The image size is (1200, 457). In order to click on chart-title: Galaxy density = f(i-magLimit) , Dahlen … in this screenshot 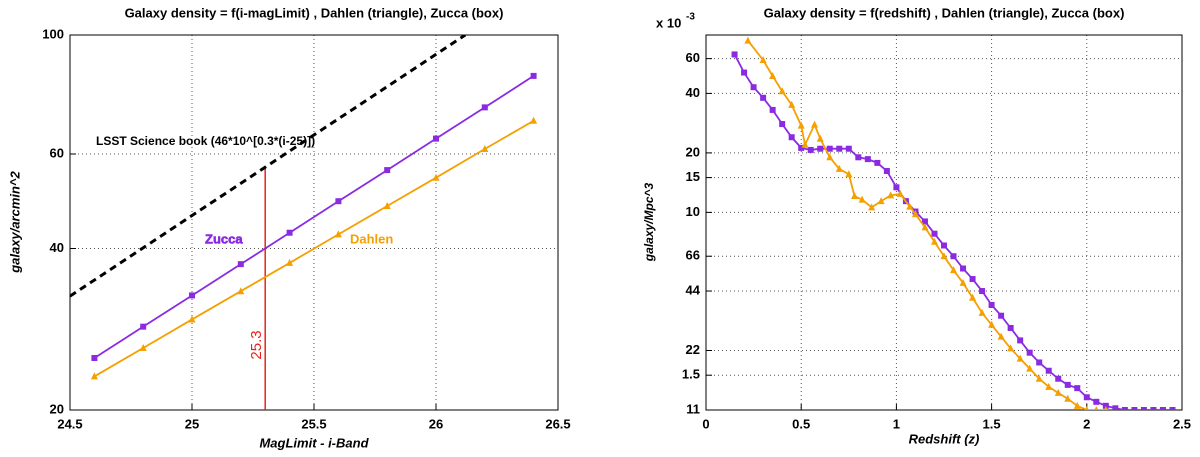, I will do `click(314, 12)`.